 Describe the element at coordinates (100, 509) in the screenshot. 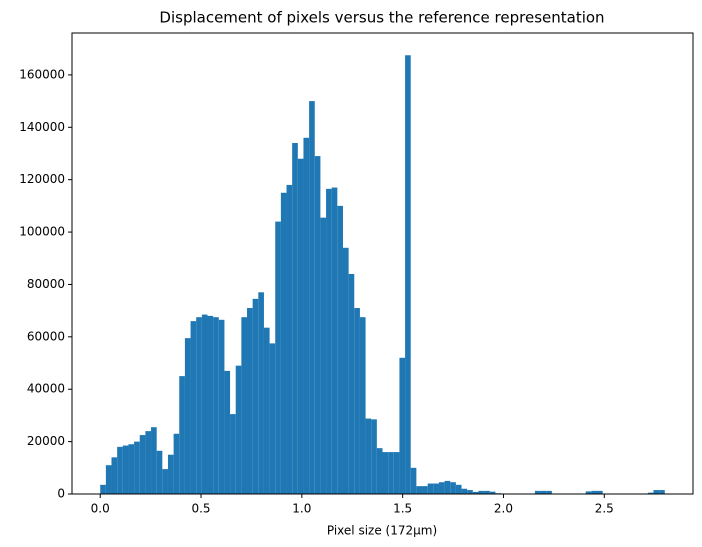

I see `x-tick-label: 0.0` at that location.